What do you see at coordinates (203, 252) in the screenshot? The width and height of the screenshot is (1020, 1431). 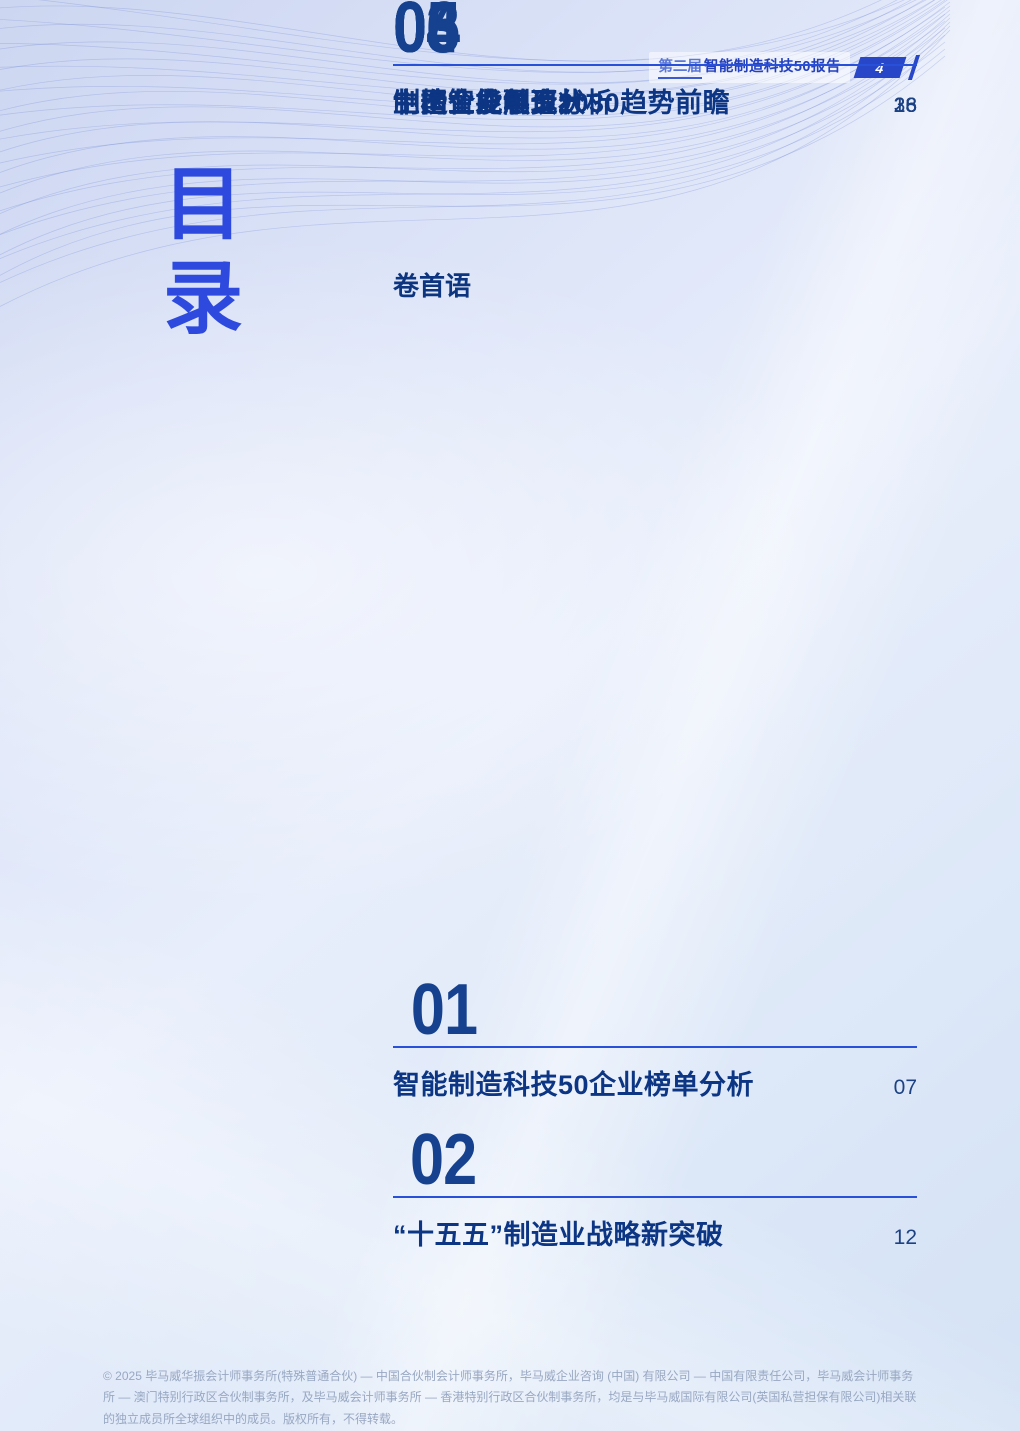 I see `toc-title: 目 录` at bounding box center [203, 252].